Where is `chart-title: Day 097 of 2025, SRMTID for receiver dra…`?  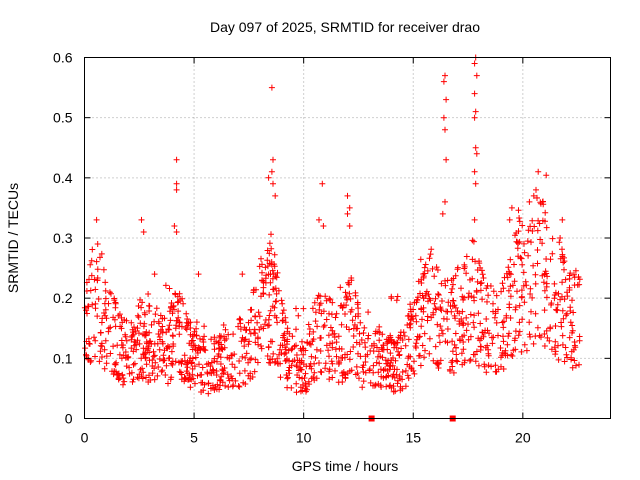 chart-title: Day 097 of 2025, SRMTID for receiver dra… is located at coordinates (345, 27).